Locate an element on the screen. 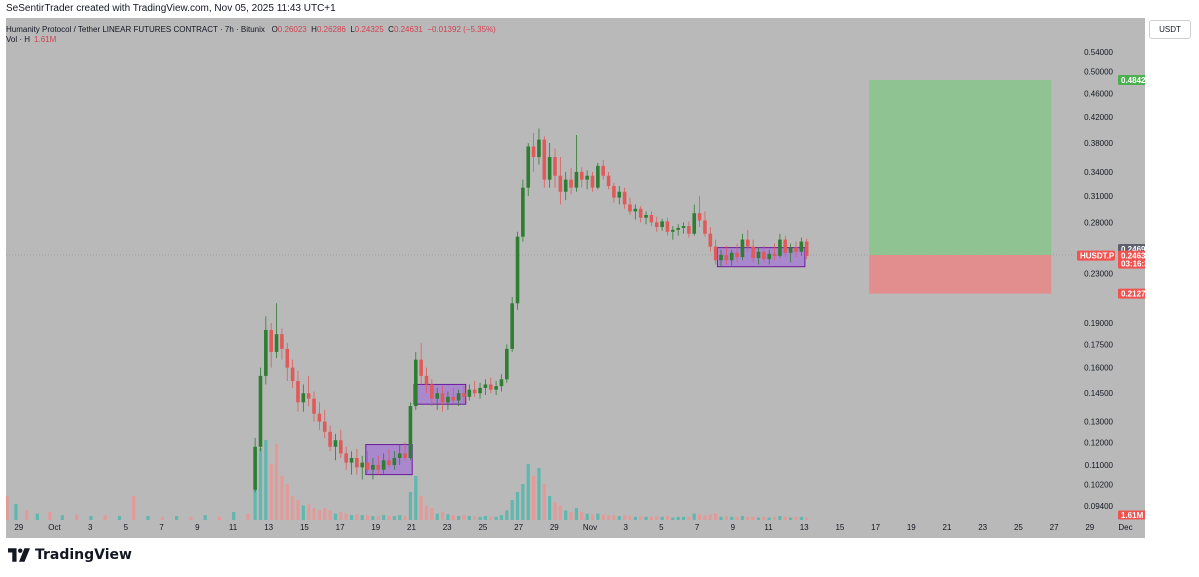 The width and height of the screenshot is (1199, 577). time-tick-label: 21 is located at coordinates (947, 527).